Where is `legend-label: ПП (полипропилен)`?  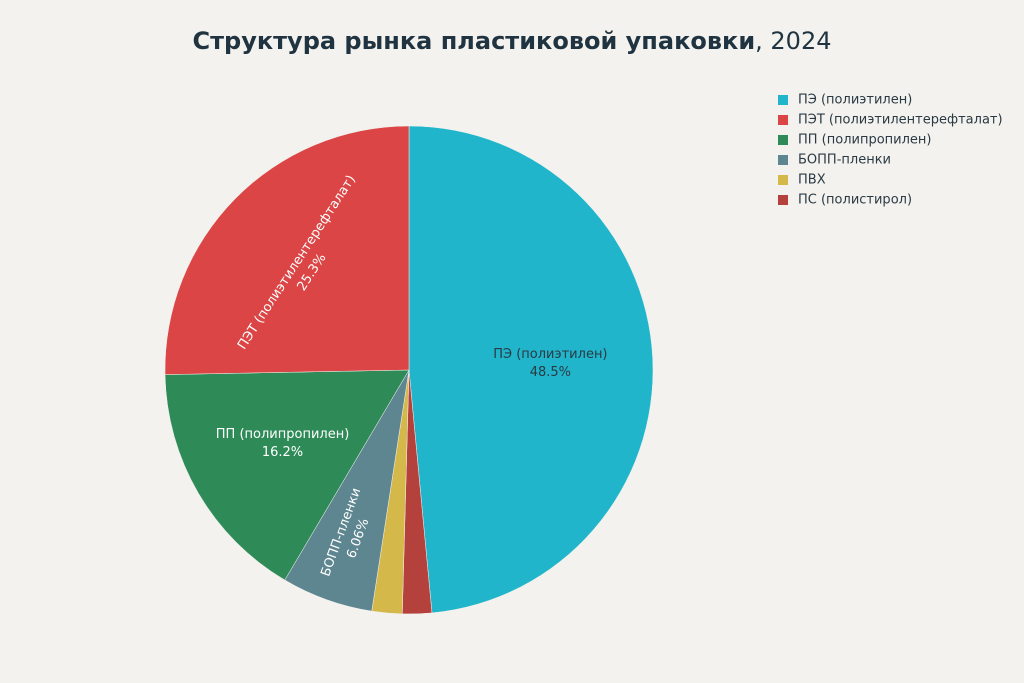
legend-label: ПП (полипропилен) is located at coordinates (865, 140).